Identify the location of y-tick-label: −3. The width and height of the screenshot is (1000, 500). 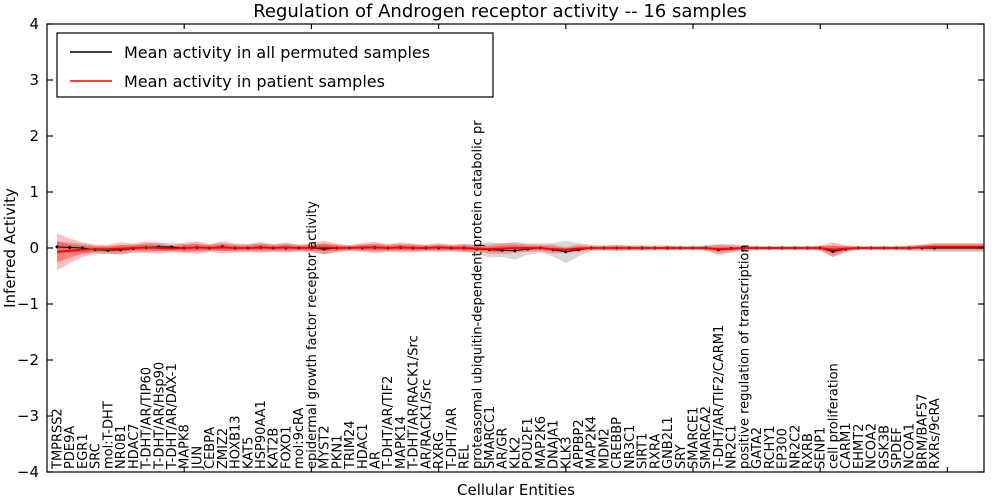
(28, 416).